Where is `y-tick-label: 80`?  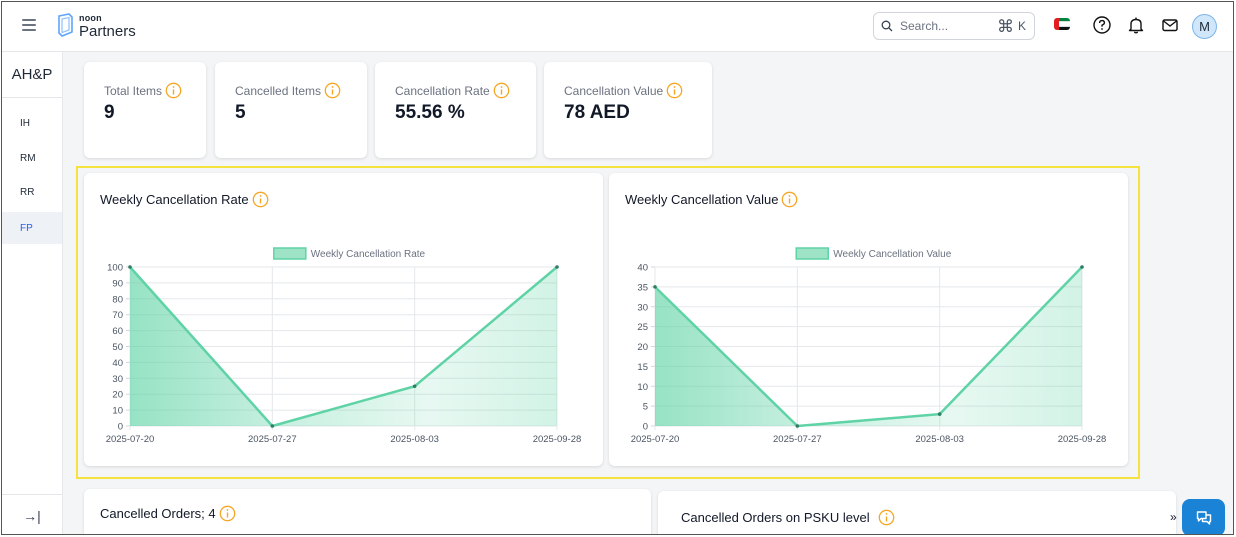 y-tick-label: 80 is located at coordinates (117, 299).